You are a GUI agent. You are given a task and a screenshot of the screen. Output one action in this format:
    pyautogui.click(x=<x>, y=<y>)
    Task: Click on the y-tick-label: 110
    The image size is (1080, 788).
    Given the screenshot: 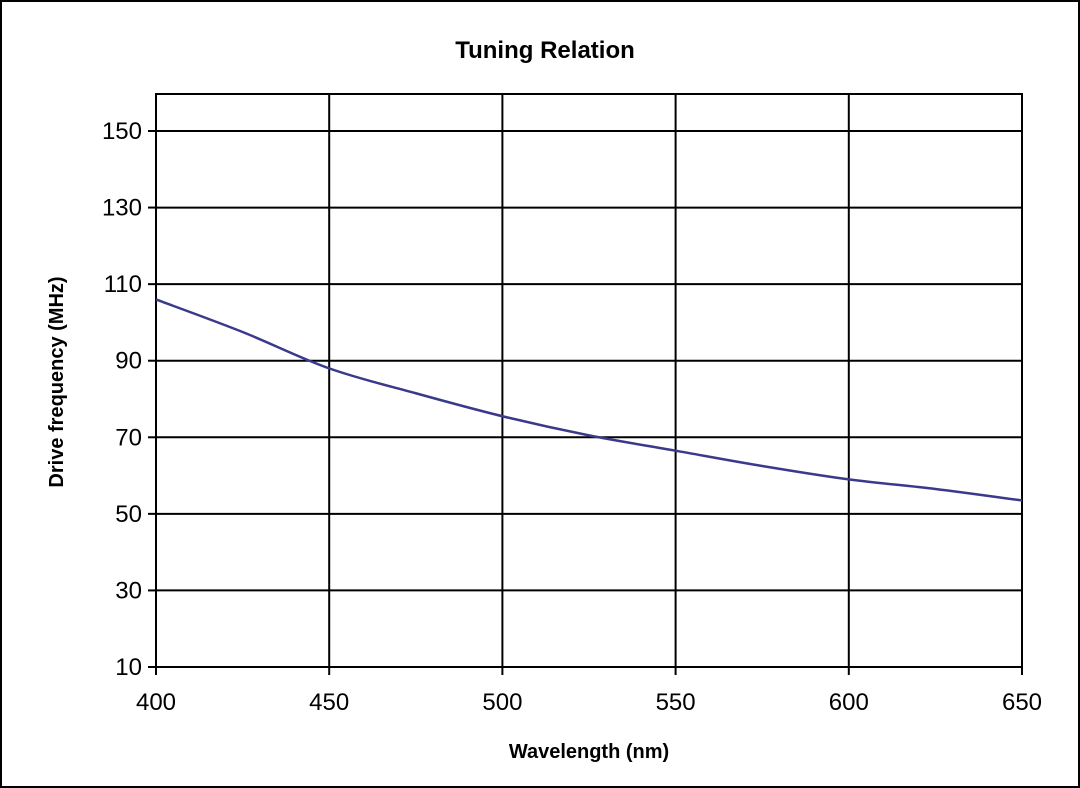 What is the action you would take?
    pyautogui.click(x=123, y=284)
    